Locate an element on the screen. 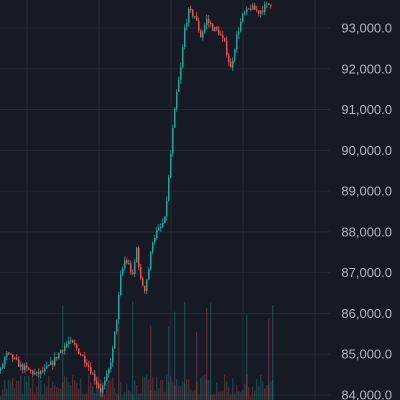  y-tick-label: 86,000.0 is located at coordinates (366, 313).